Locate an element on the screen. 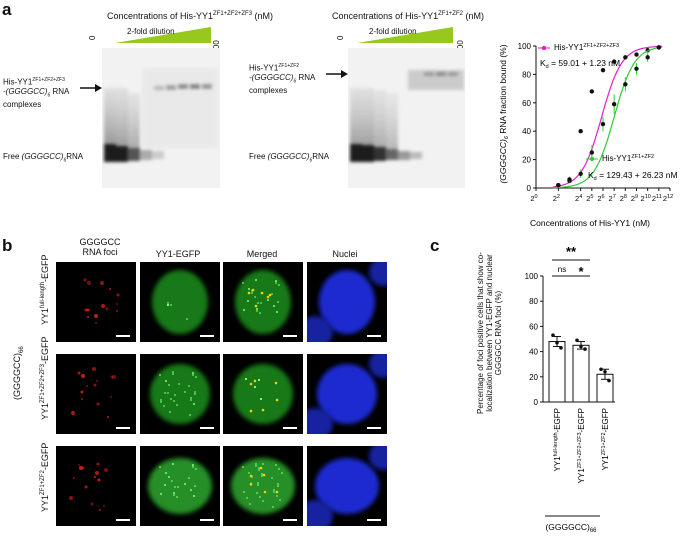 The height and width of the screenshot is (536, 683). sig-ns: ns is located at coordinates (562, 269).